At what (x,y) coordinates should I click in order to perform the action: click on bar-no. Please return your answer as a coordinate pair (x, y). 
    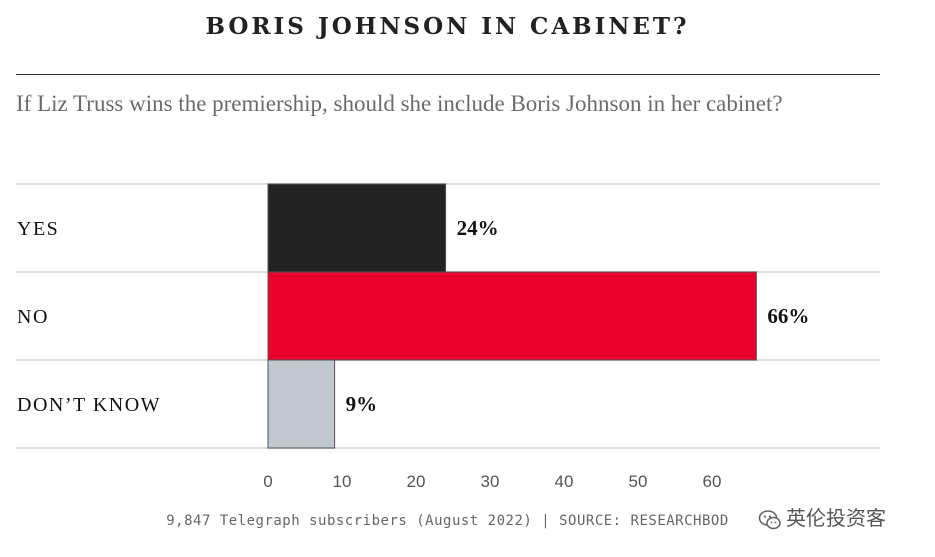
    Looking at the image, I should click on (512, 316).